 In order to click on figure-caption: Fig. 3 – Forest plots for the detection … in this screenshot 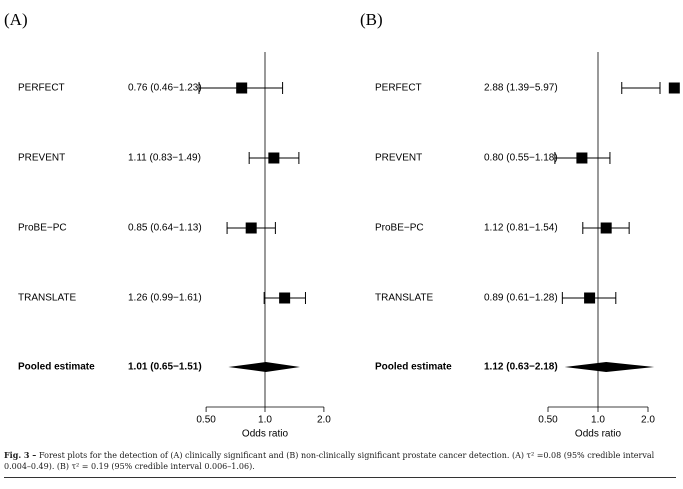, I will do `click(340, 461)`.